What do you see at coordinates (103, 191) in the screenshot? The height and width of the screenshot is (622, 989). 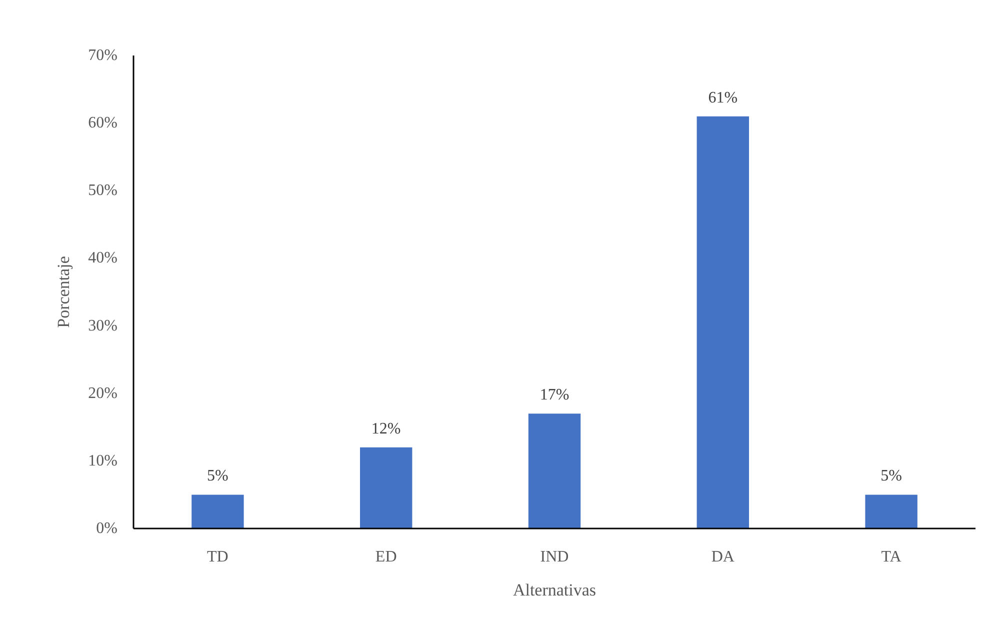 I see `y-tick-label: 50%` at bounding box center [103, 191].